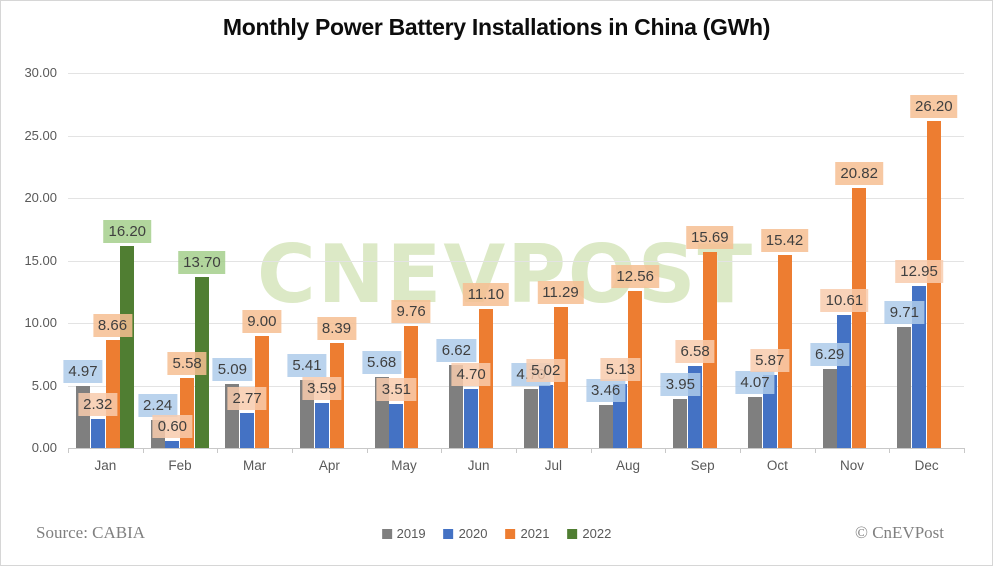 The image size is (993, 566). I want to click on x-axis-line, so click(516, 448).